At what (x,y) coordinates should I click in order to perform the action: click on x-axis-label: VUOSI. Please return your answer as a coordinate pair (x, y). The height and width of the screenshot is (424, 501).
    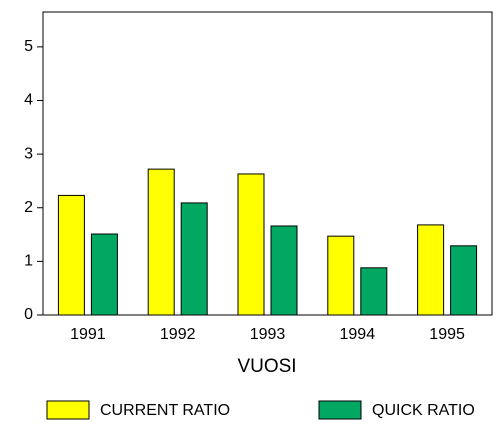
    Looking at the image, I should click on (266, 366).